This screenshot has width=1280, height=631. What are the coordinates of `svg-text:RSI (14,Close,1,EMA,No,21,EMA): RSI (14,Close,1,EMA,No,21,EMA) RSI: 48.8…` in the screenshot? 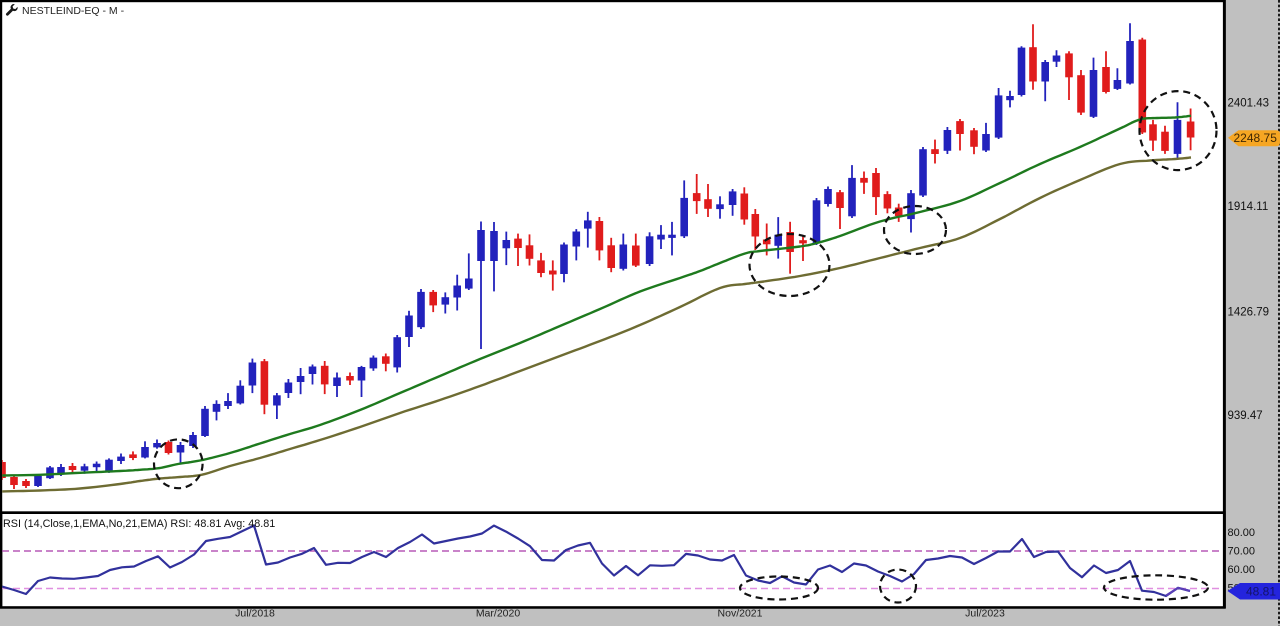 It's located at (139, 524).